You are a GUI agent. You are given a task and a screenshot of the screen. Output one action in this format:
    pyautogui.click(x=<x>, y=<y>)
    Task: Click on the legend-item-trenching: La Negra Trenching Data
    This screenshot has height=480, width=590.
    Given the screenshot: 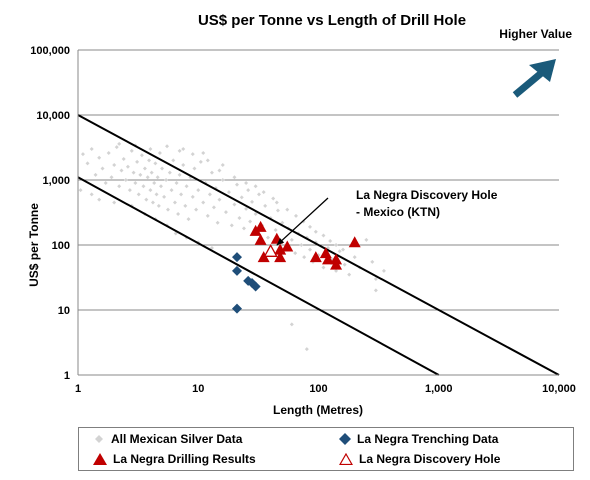 What is the action you would take?
    pyautogui.click(x=418, y=439)
    